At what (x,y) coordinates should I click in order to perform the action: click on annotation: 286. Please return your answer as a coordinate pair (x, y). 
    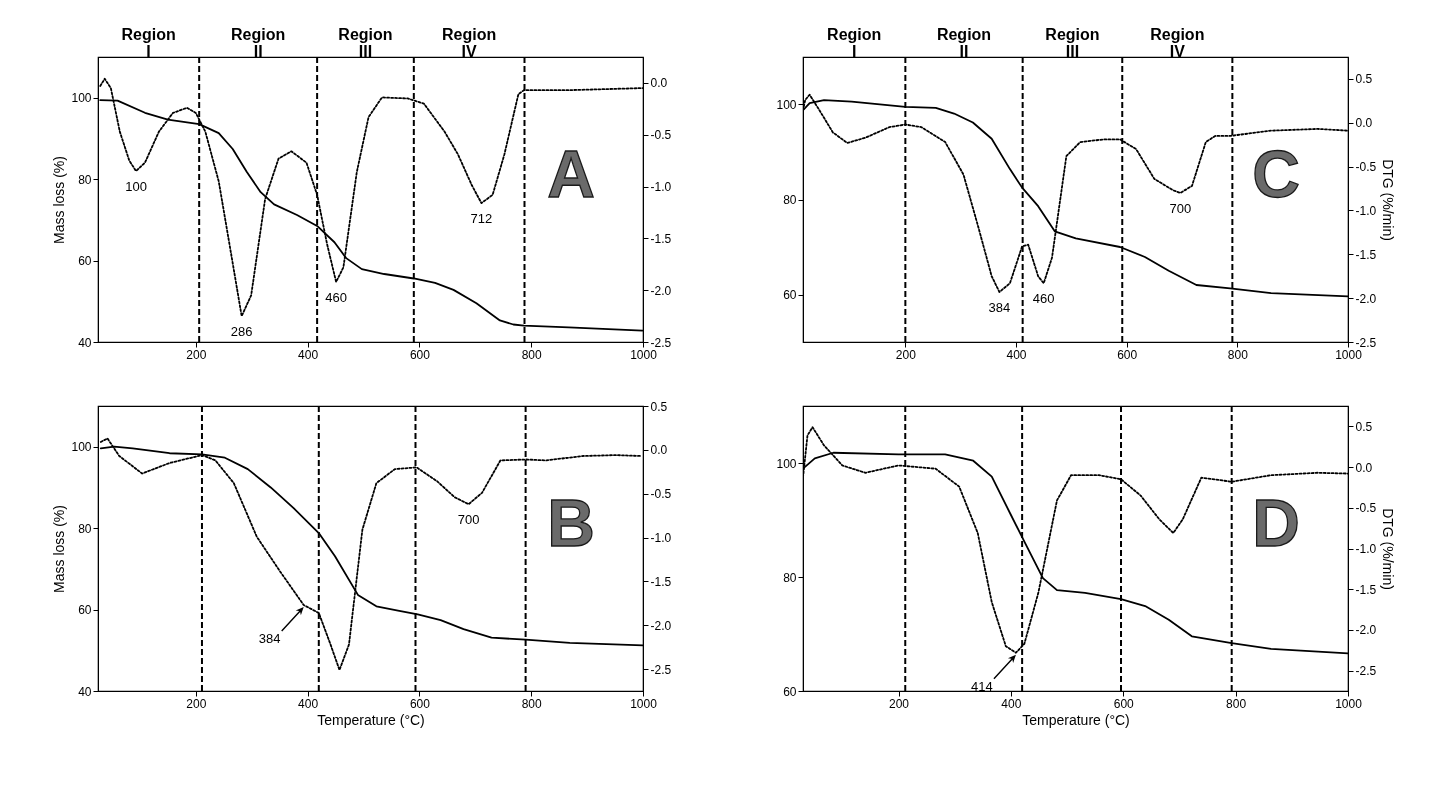
    Looking at the image, I should click on (241, 331).